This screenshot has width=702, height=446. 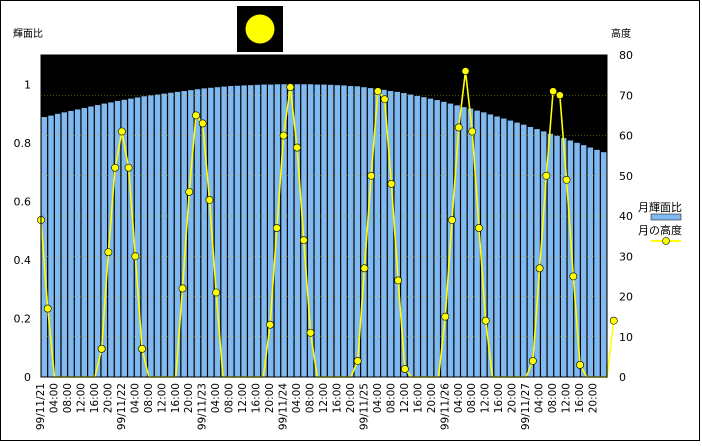 I want to click on right-tick-label: 30, so click(x=626, y=256).